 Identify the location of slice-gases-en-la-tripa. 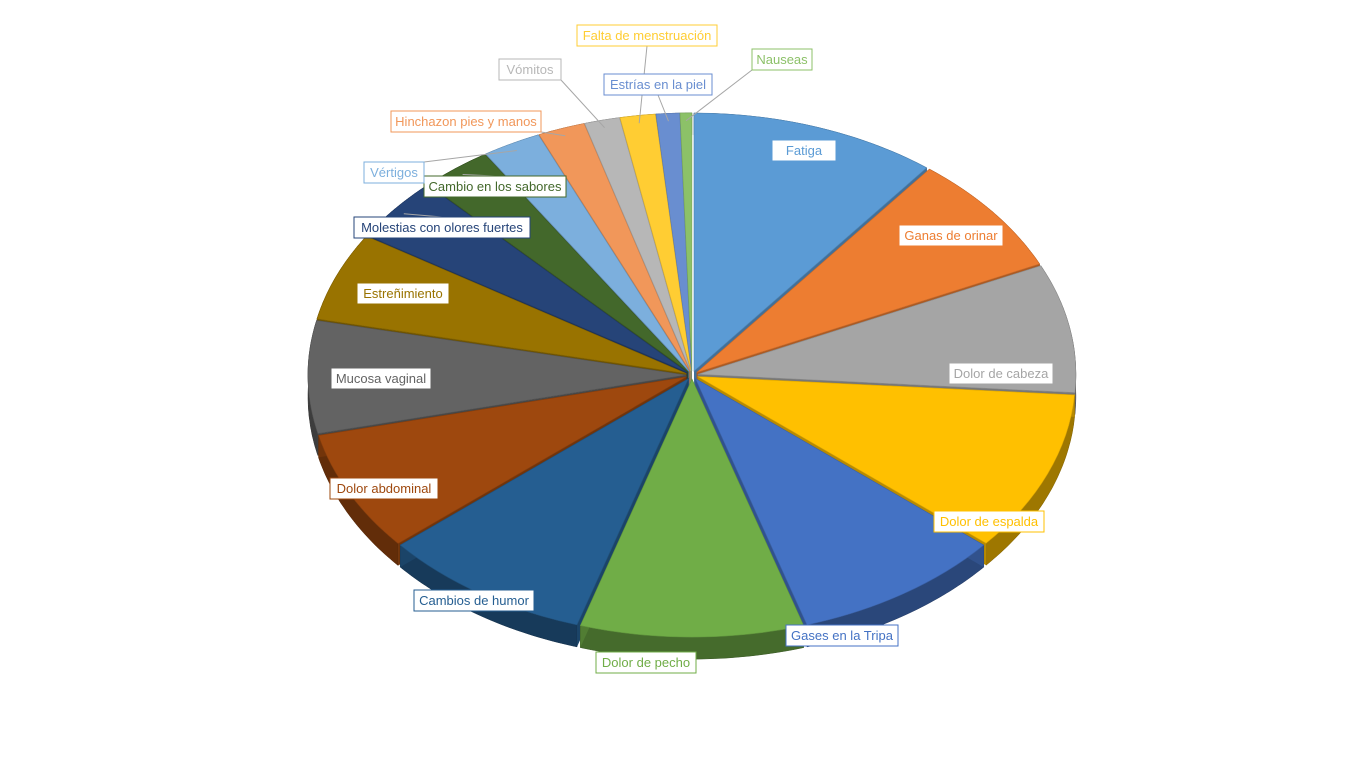
(839, 501).